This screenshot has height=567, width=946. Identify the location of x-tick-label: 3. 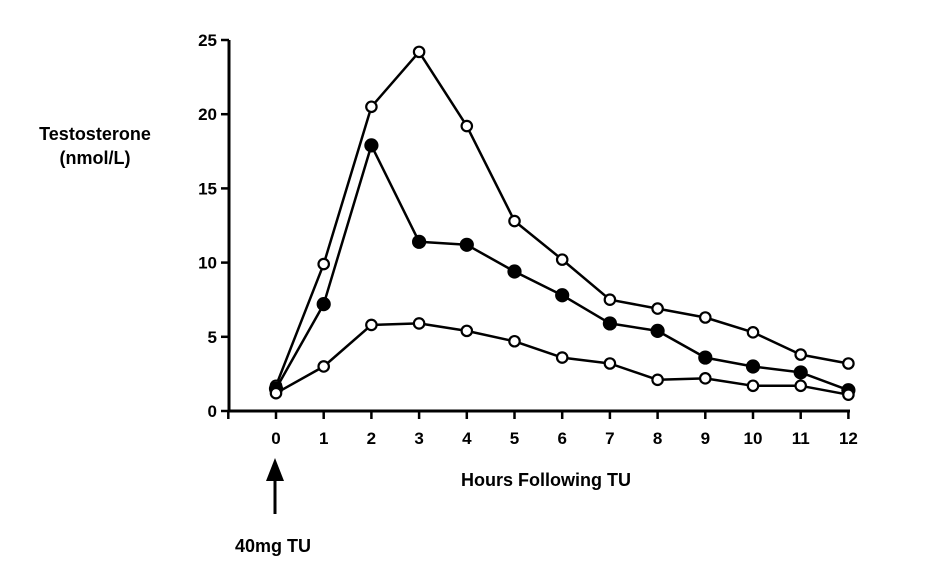
(418, 438).